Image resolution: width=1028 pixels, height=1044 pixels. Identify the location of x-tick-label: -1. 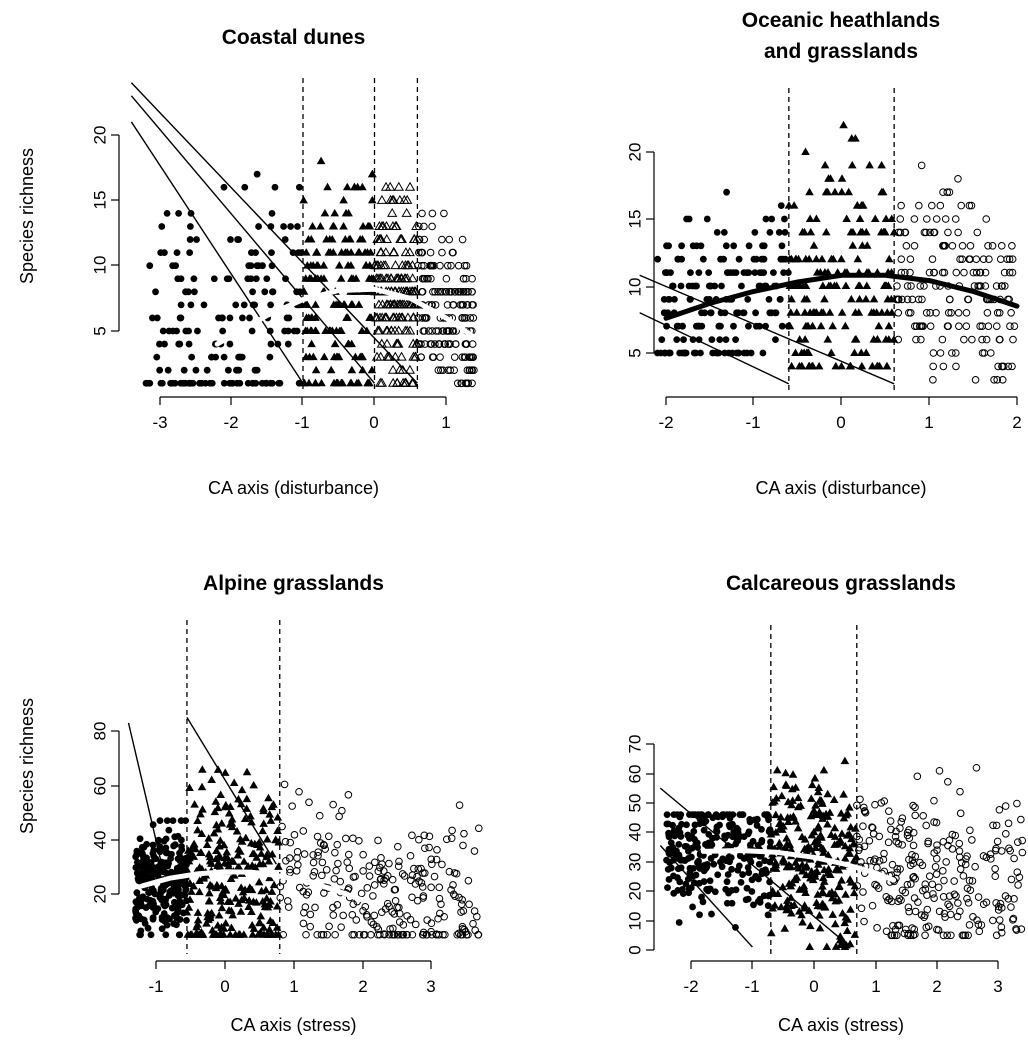
(751, 986).